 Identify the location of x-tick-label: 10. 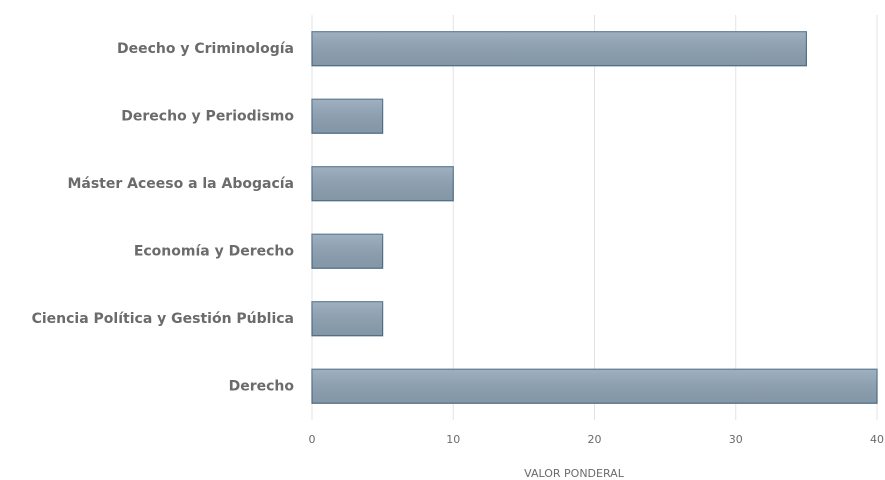
(453, 439).